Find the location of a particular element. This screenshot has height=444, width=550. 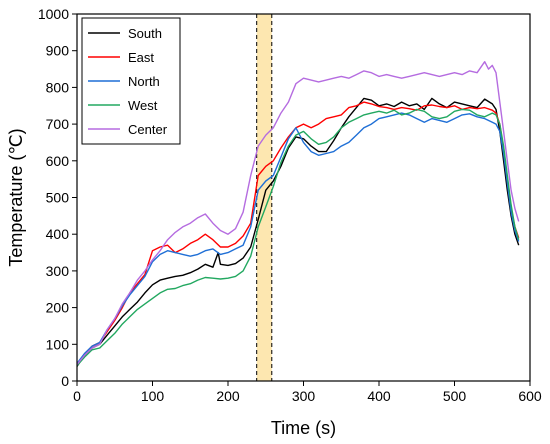

y-tick-label: 500 is located at coordinates (58, 198).